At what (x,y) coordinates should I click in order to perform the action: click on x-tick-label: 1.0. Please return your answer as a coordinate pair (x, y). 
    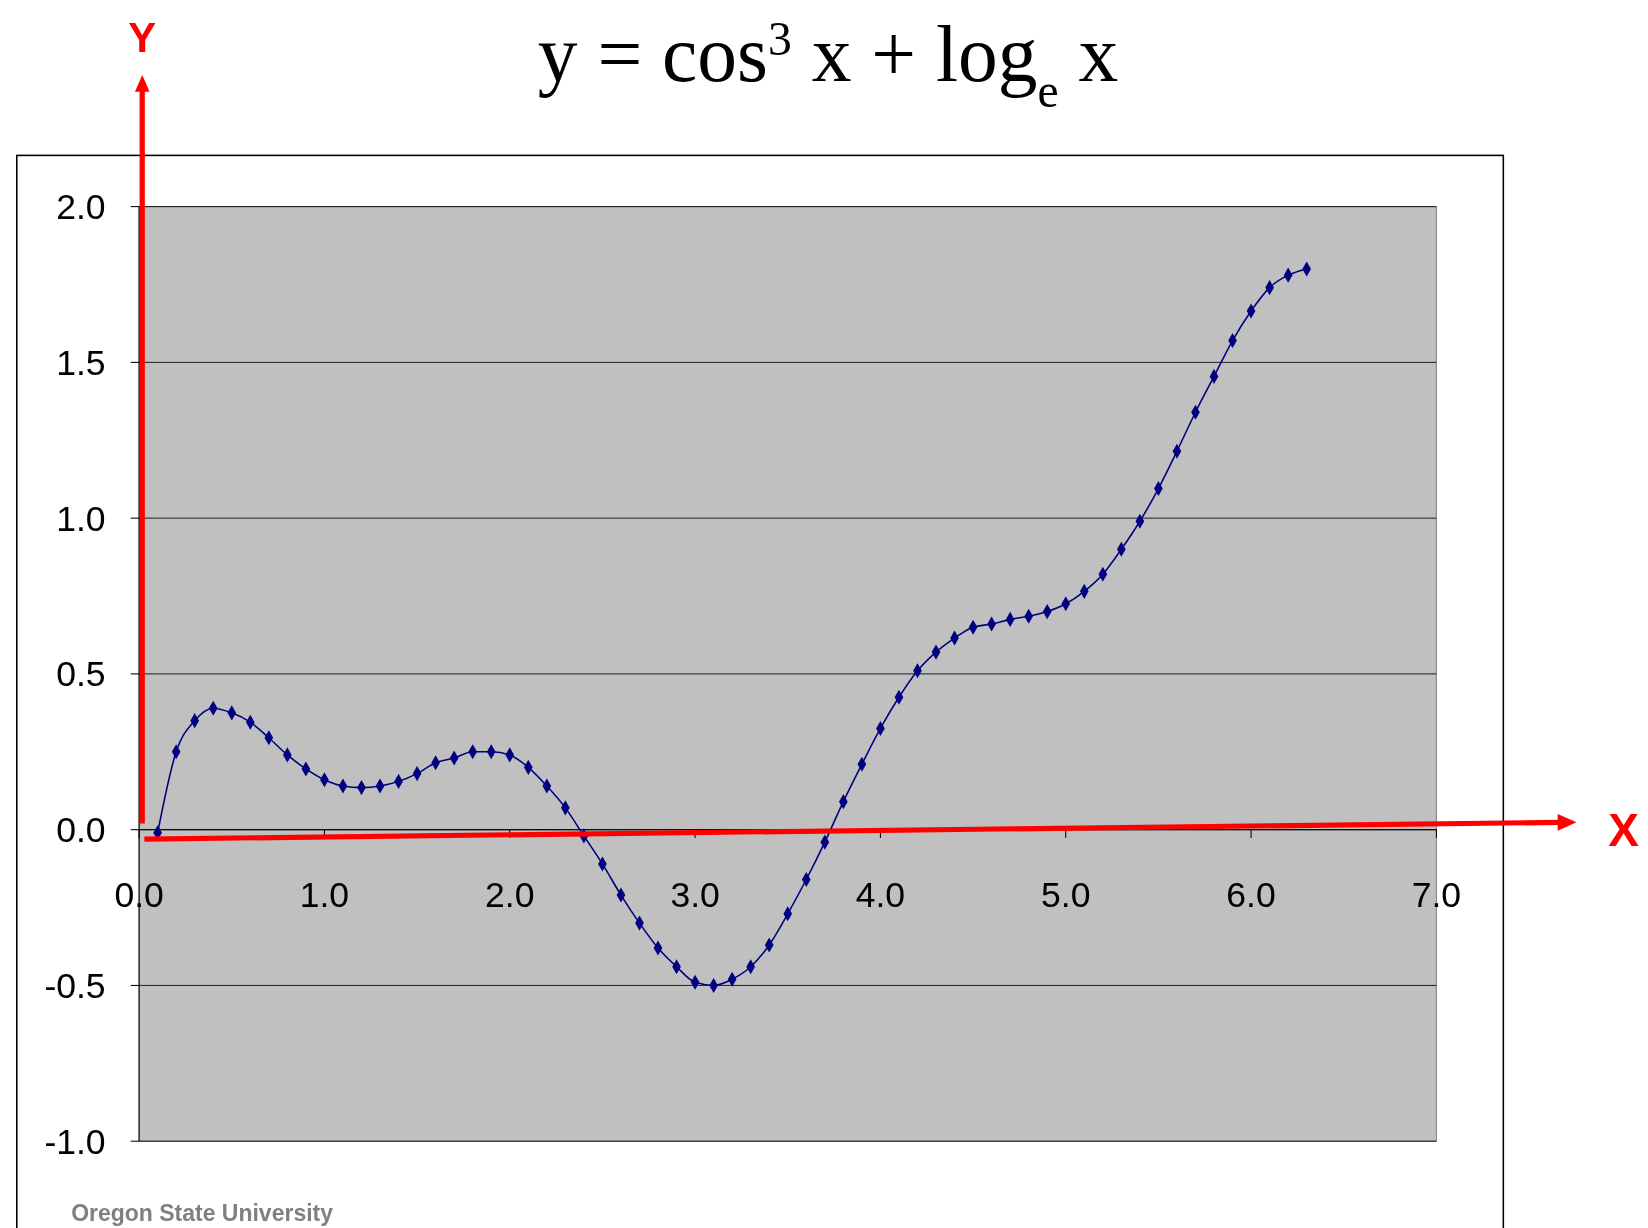
    Looking at the image, I should click on (324, 895).